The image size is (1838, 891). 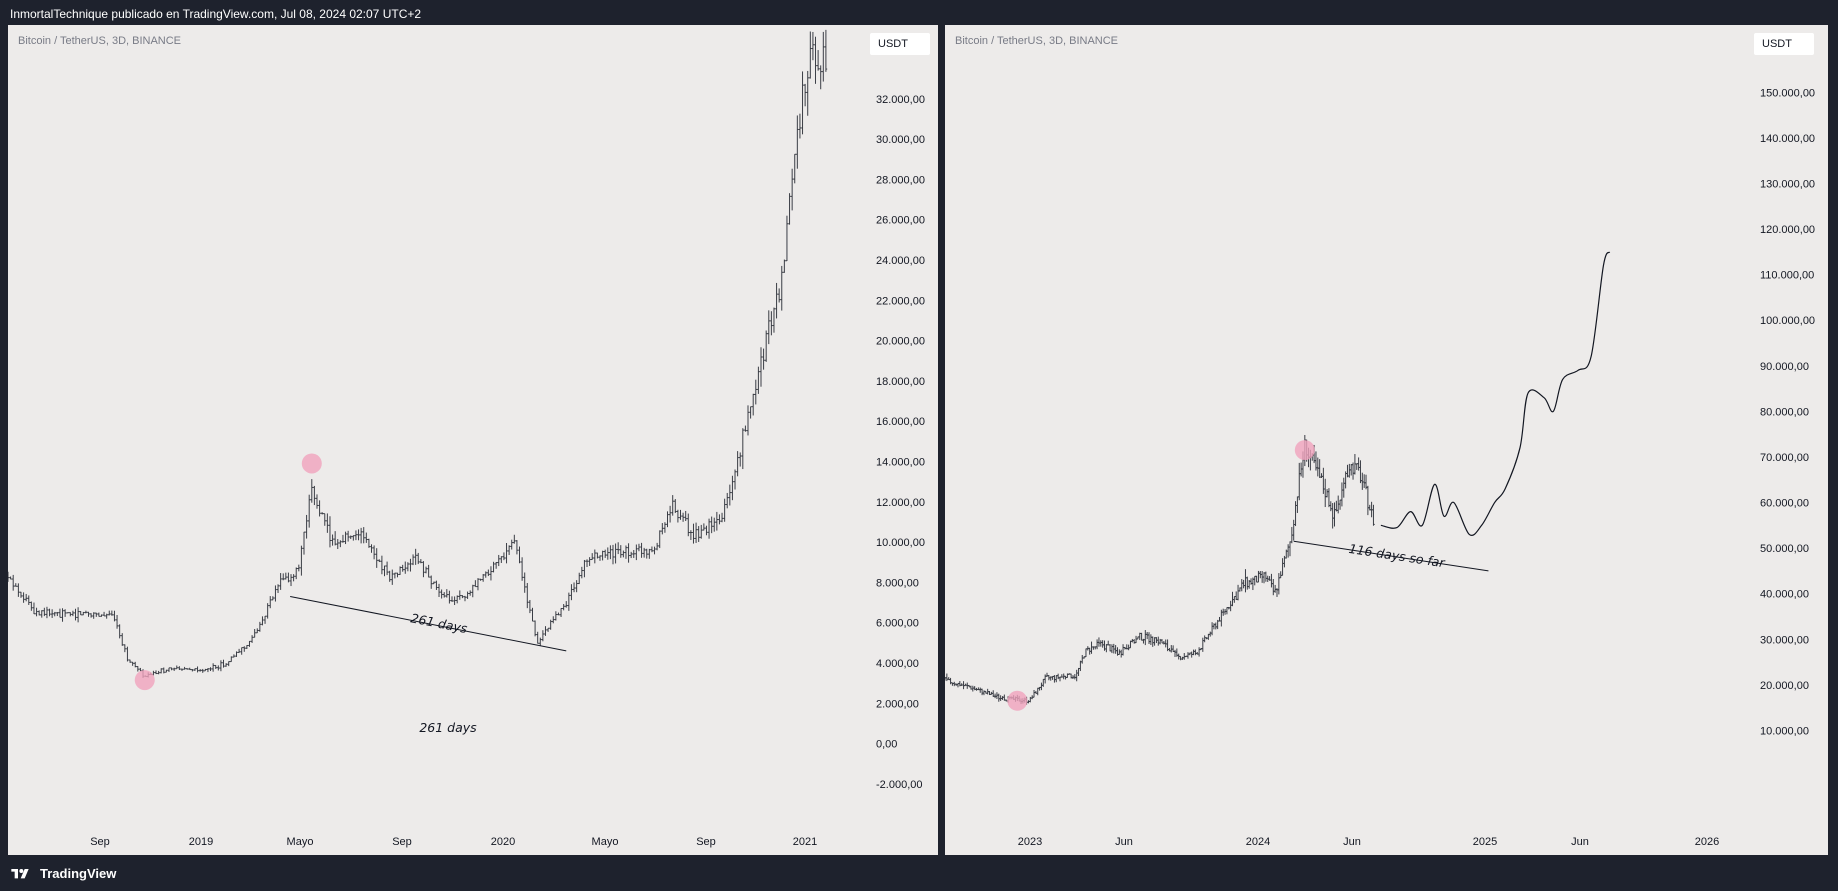 I want to click on x-tick-label: 2024, so click(x=1258, y=842).